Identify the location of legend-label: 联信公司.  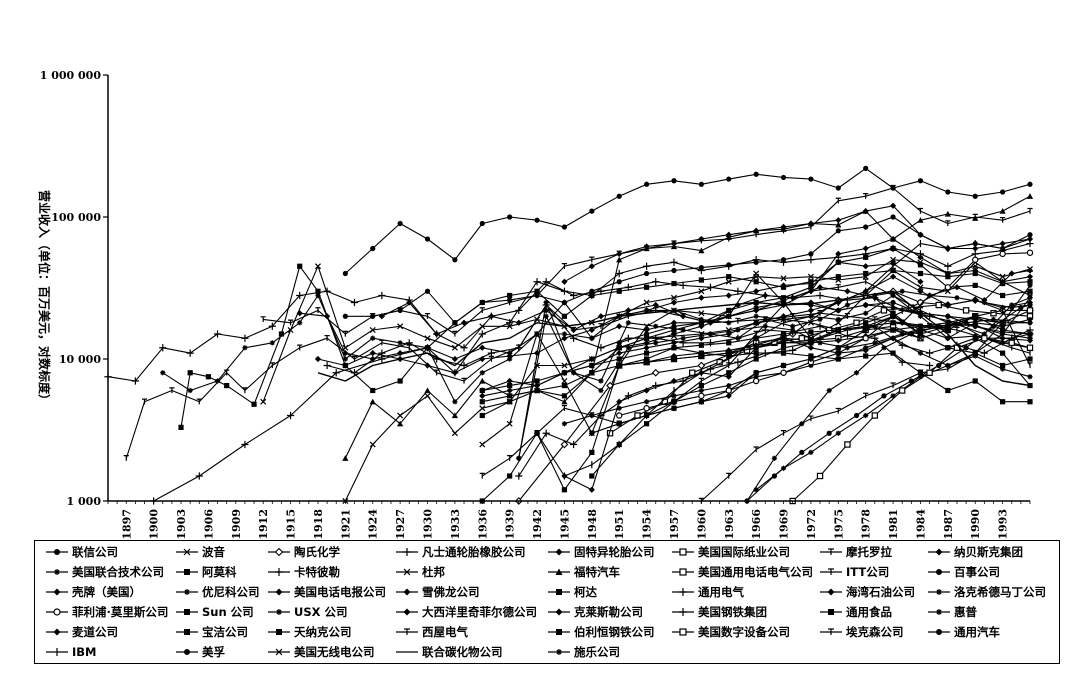
(95, 552).